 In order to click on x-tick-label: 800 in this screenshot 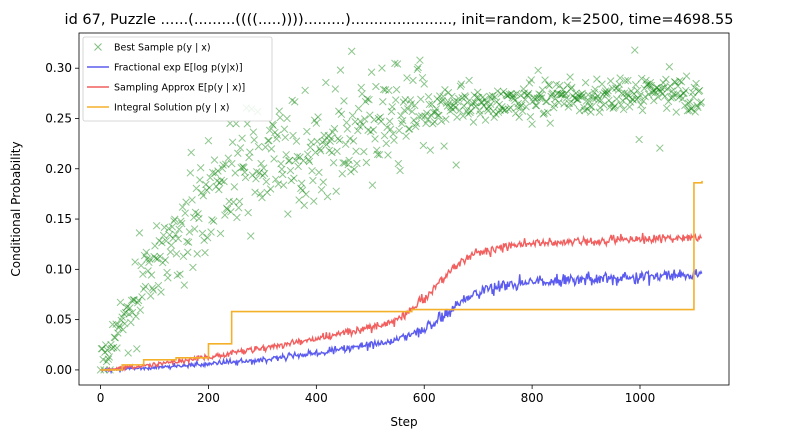, I will do `click(532, 398)`.